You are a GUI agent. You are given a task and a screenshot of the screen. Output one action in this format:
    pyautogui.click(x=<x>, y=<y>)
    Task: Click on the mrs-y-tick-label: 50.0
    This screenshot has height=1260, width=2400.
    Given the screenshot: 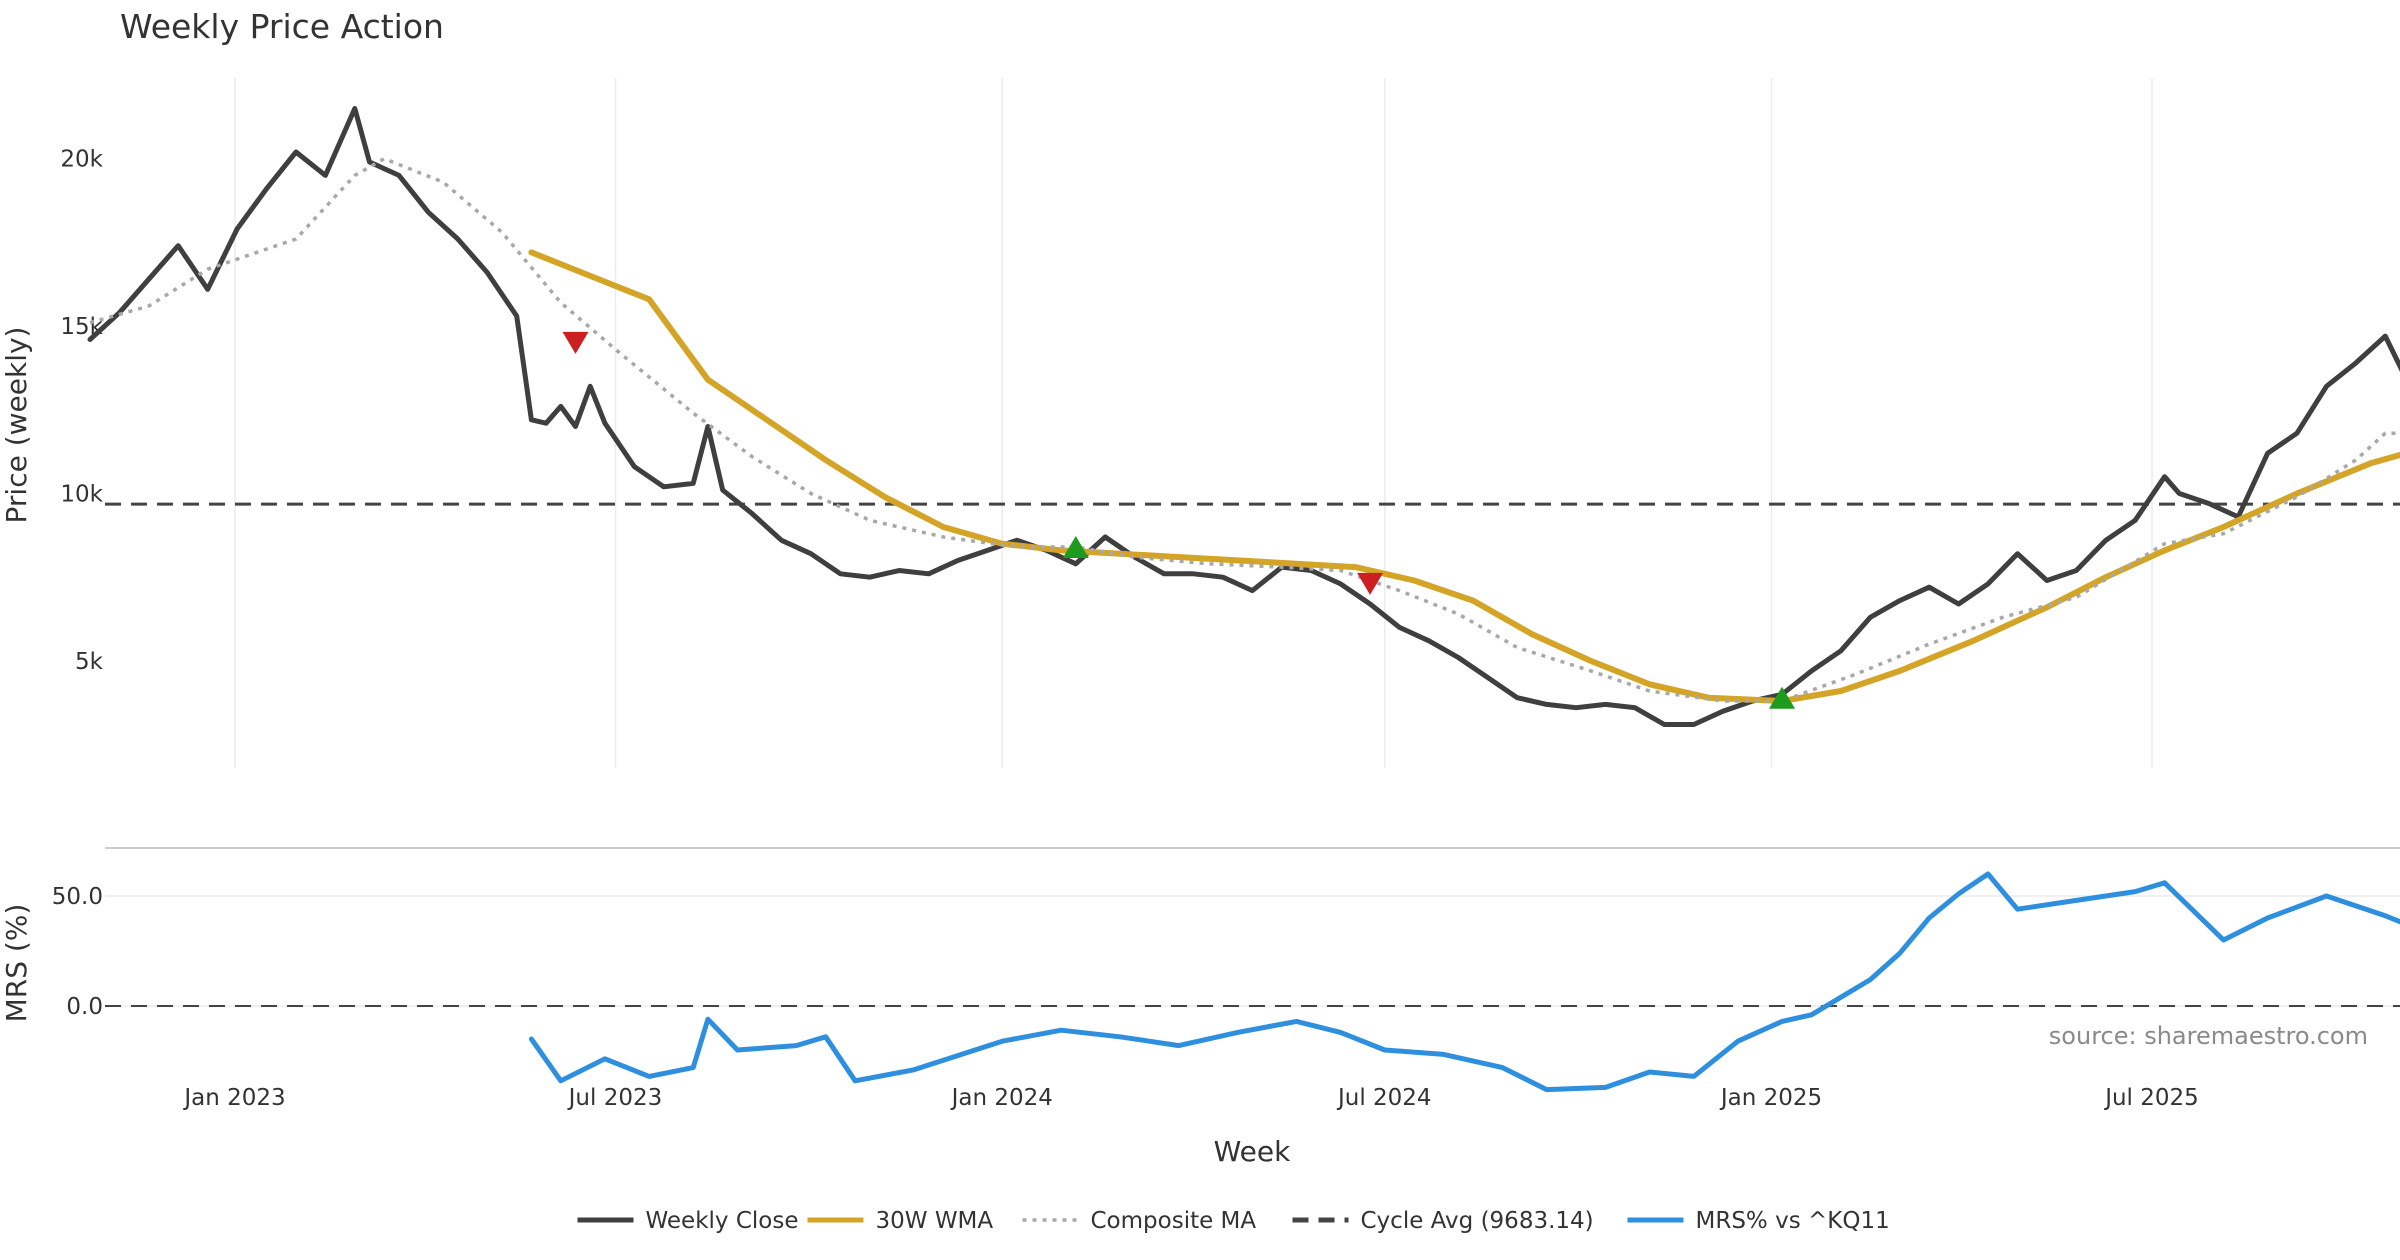 What is the action you would take?
    pyautogui.click(x=77, y=897)
    